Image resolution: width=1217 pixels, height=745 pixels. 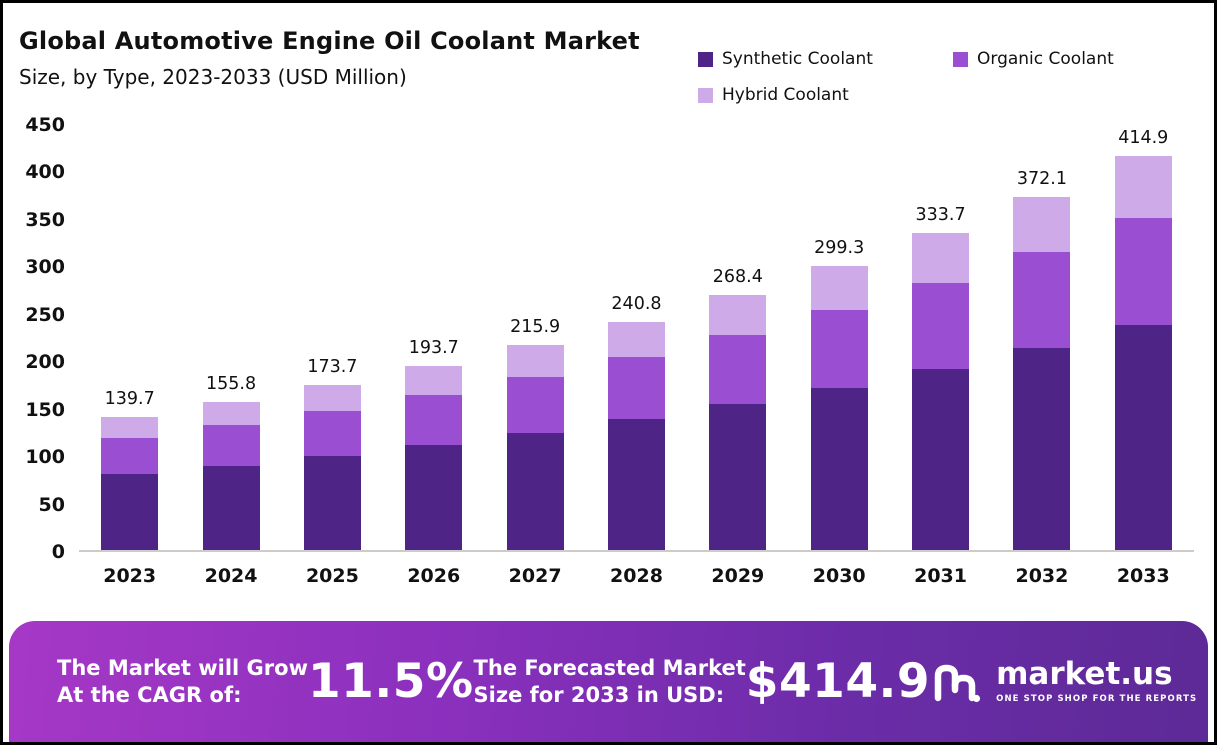 I want to click on cagr-label-line1: The Market will Grow, so click(x=182, y=668).